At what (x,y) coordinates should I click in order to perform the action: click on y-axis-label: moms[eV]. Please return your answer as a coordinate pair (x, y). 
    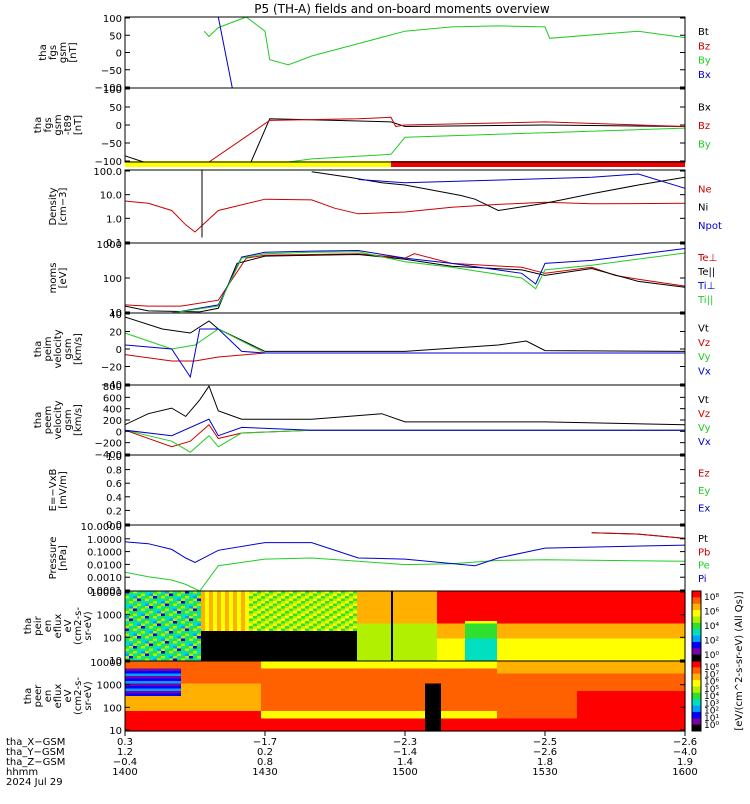
    Looking at the image, I should click on (58, 278).